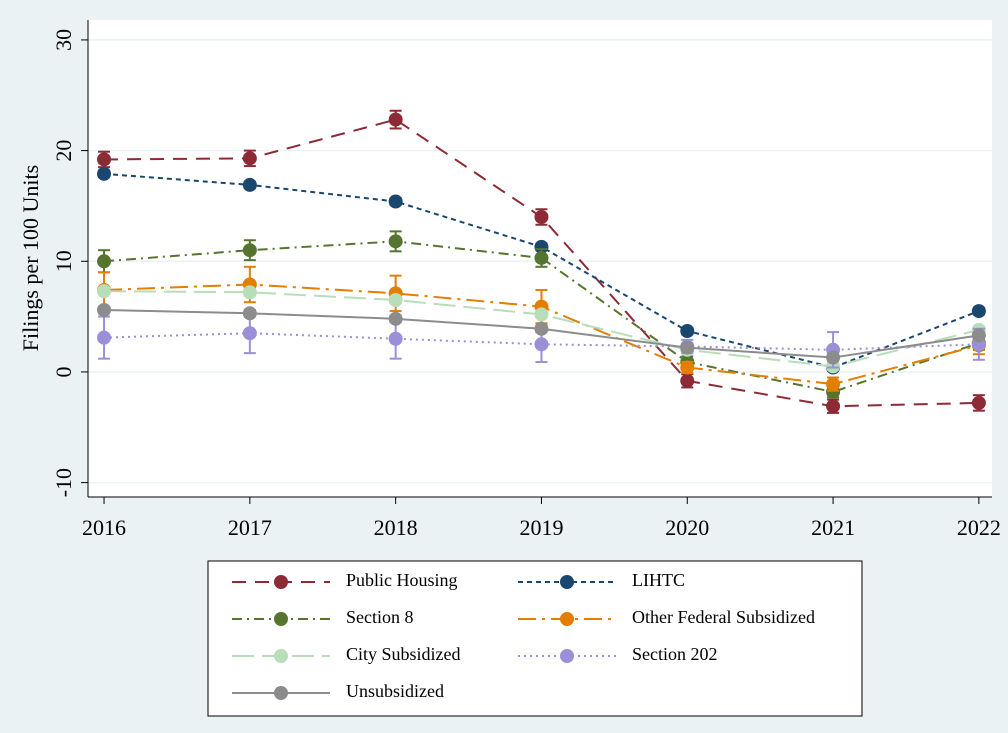 This screenshot has height=733, width=1008. I want to click on legend-label: City Subsidized, so click(403, 654).